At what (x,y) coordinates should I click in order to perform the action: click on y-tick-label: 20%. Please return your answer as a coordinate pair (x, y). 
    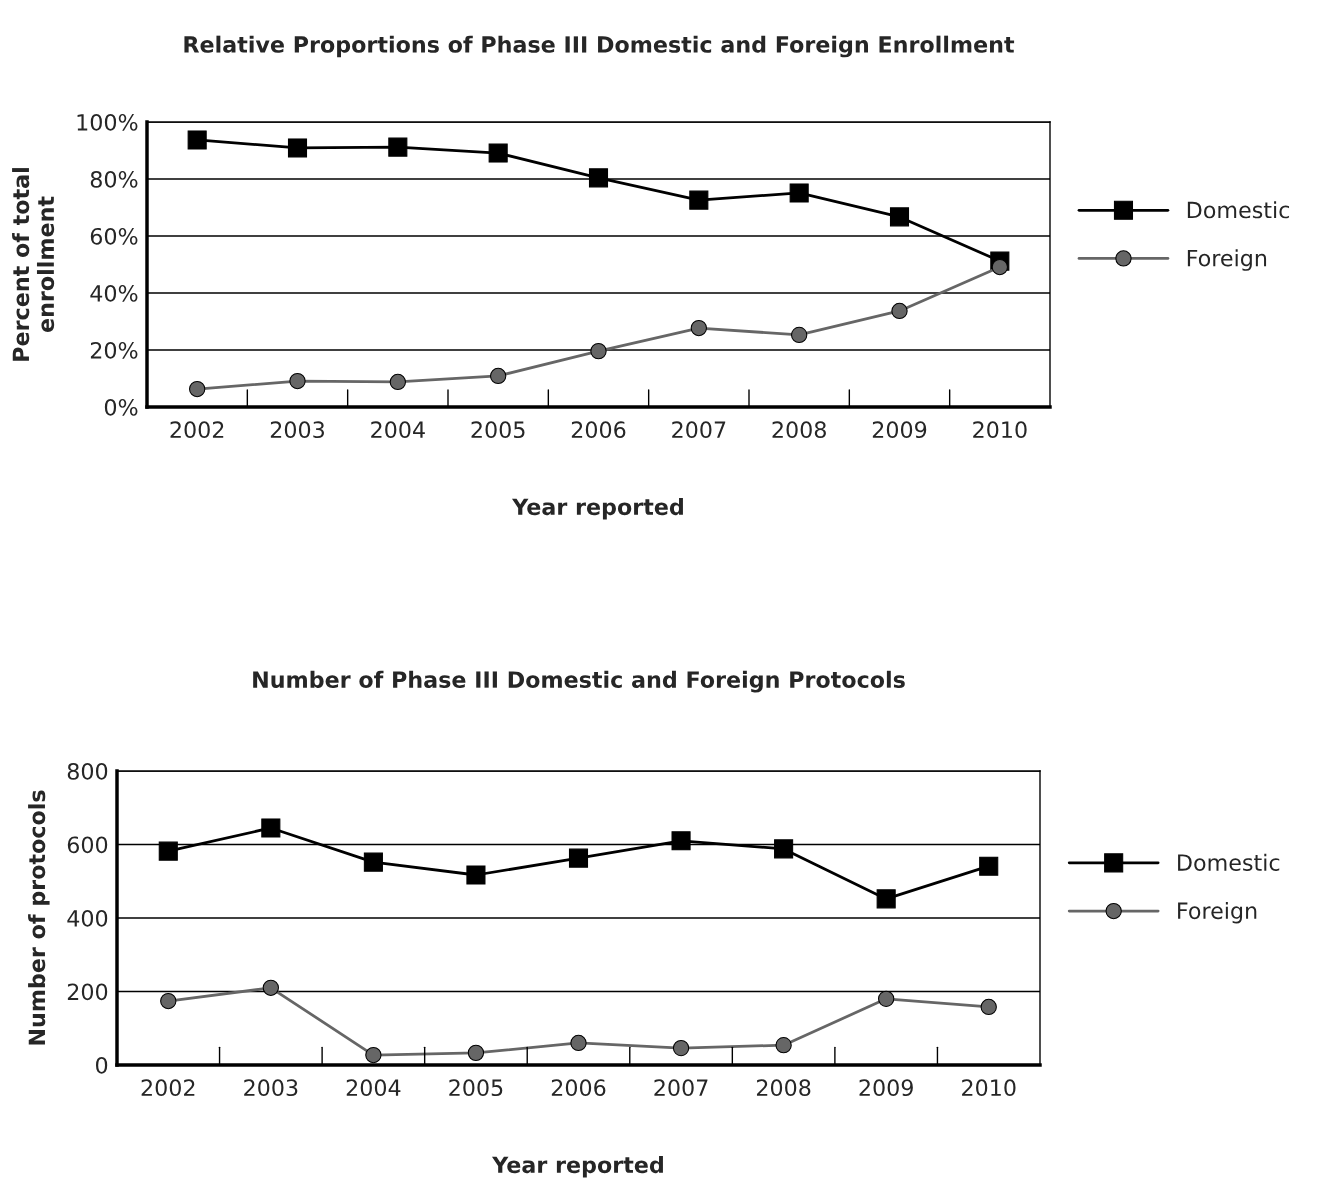
    Looking at the image, I should click on (114, 350).